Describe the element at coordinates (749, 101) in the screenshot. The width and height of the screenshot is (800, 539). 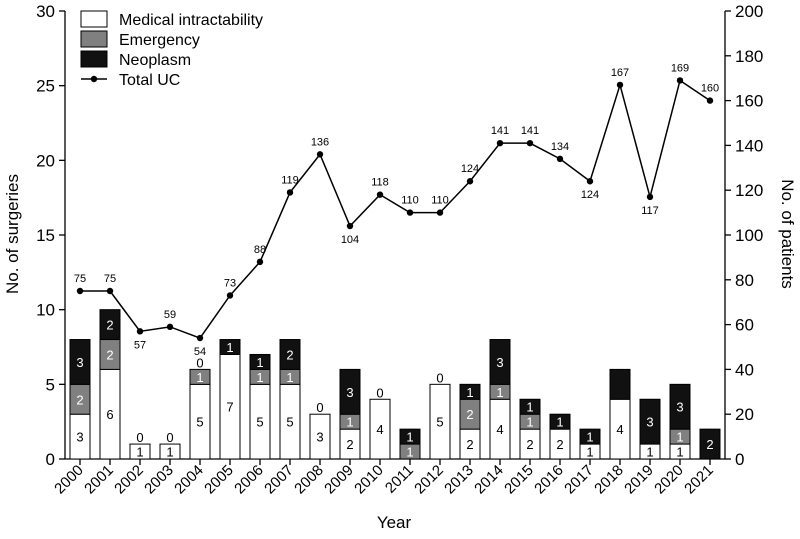
I see `y-right-tick-label: 160` at that location.